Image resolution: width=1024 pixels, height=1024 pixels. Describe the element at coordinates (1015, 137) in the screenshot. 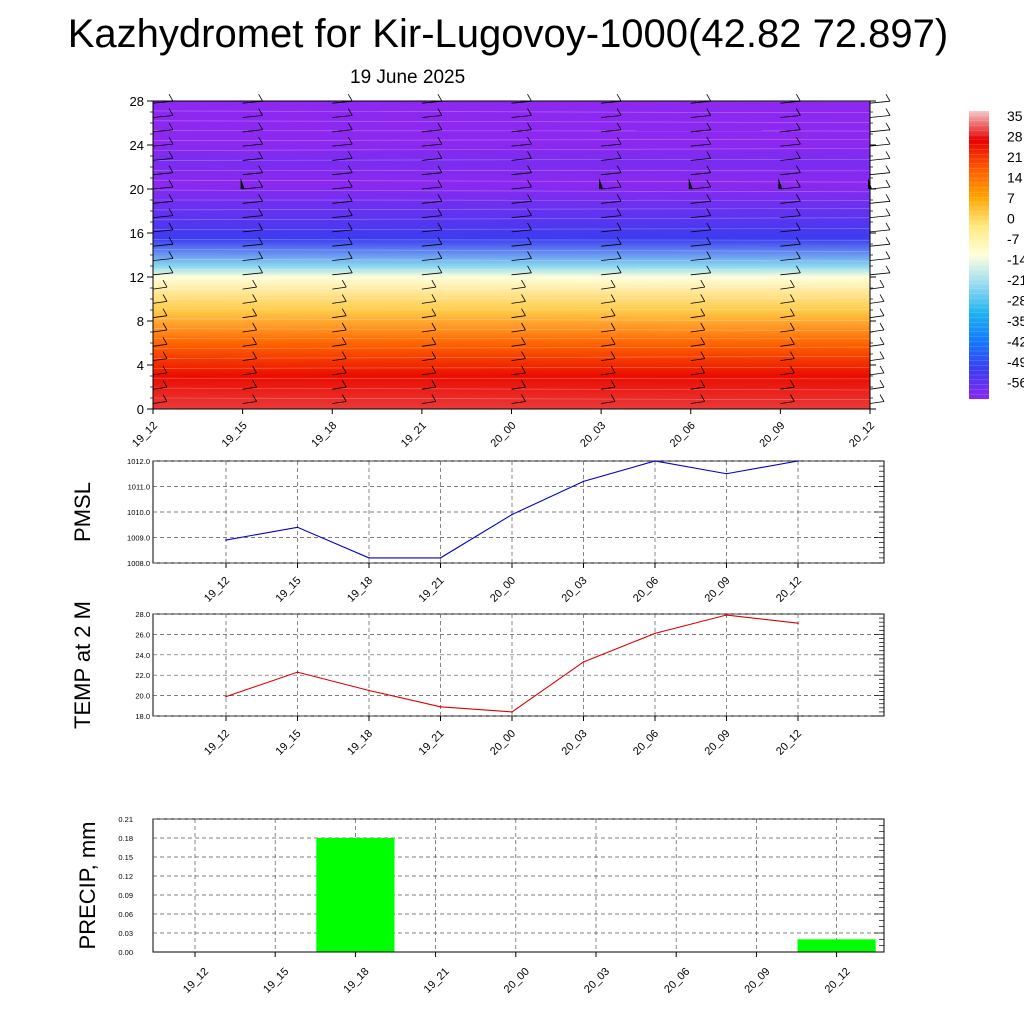

I see `colorbar-label: 28` at that location.